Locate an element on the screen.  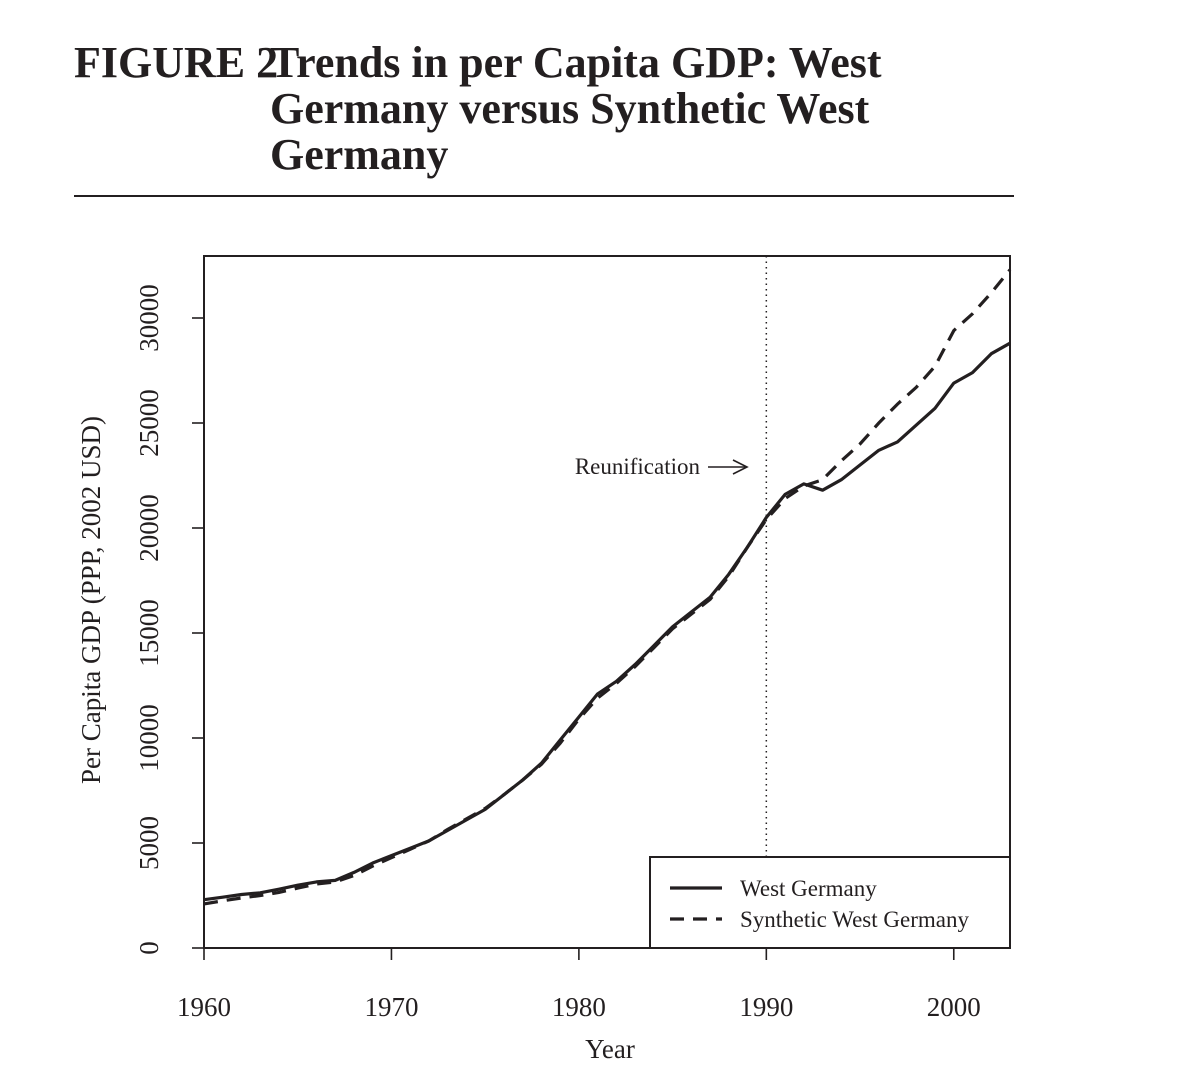
y-tick-label: 0 is located at coordinates (149, 948).